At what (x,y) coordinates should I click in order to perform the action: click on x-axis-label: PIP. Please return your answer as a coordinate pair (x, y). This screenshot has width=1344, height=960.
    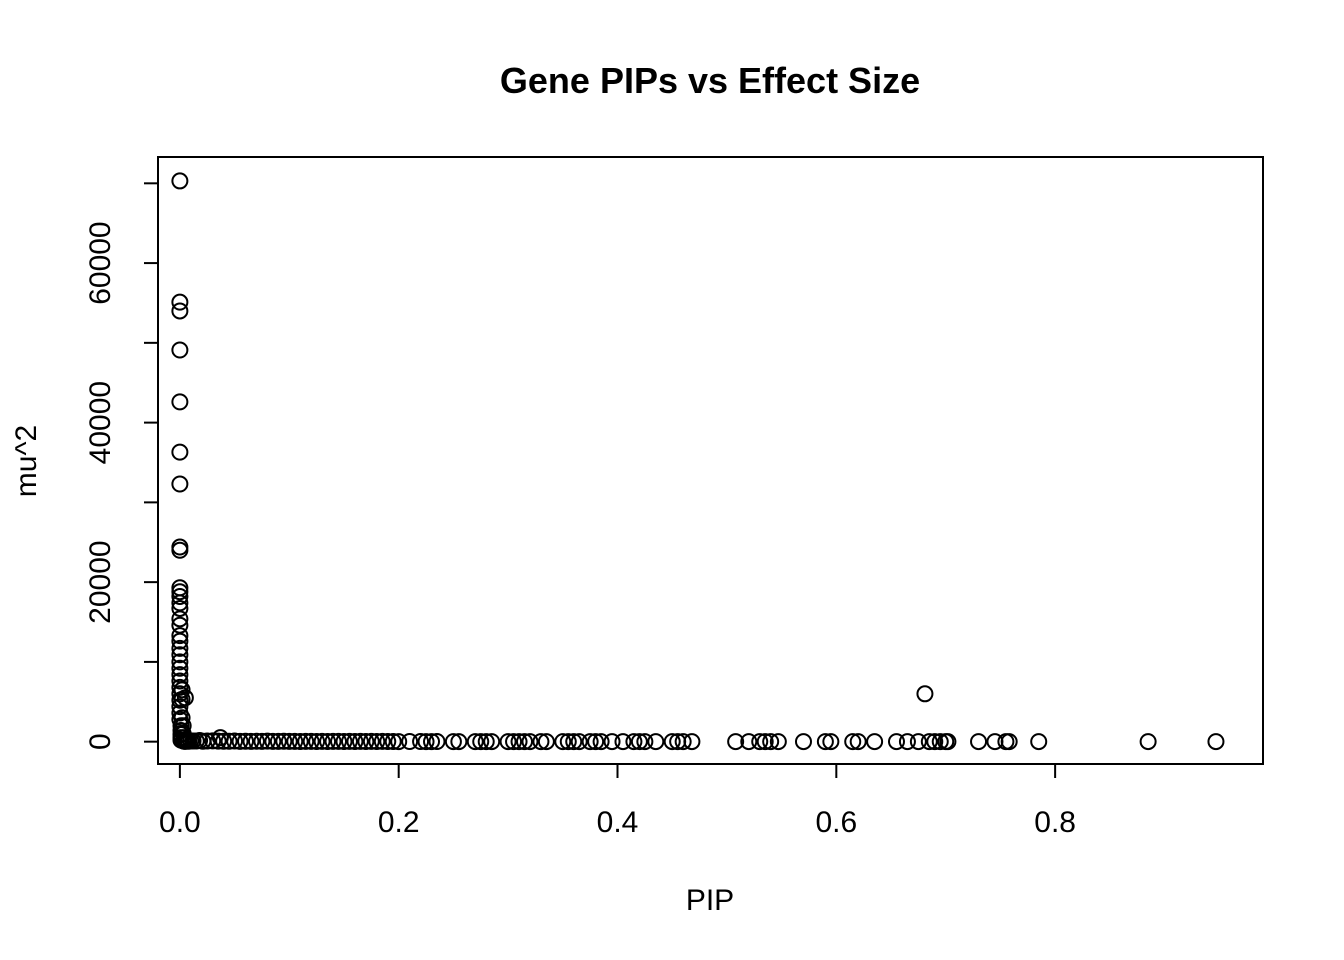
    Looking at the image, I should click on (710, 900).